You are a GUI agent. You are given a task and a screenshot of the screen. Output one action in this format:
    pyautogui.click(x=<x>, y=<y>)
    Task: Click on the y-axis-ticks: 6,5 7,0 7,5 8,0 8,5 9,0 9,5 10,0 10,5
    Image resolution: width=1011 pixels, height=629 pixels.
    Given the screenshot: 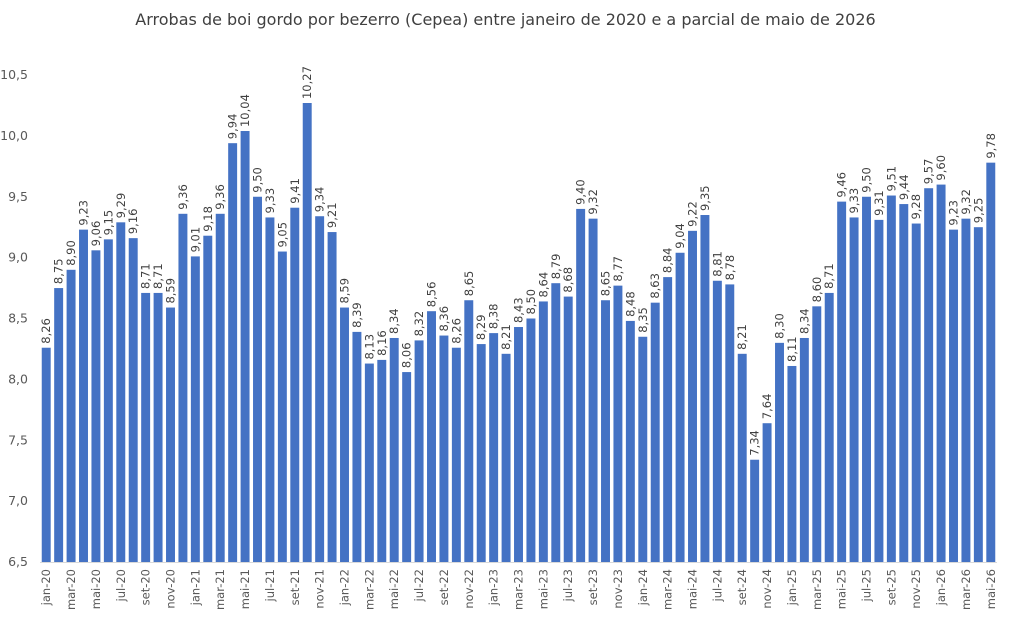 What is the action you would take?
    pyautogui.click(x=14, y=318)
    